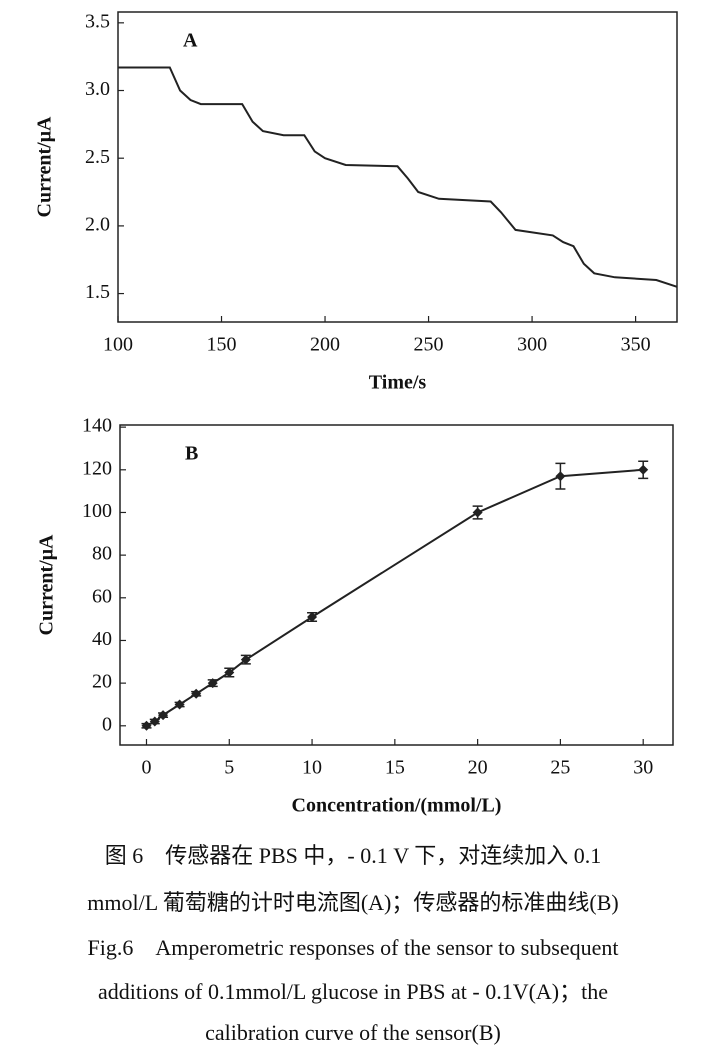 This screenshot has height=1050, width=706. What do you see at coordinates (325, 345) in the screenshot?
I see `x-tick-label: 200` at bounding box center [325, 345].